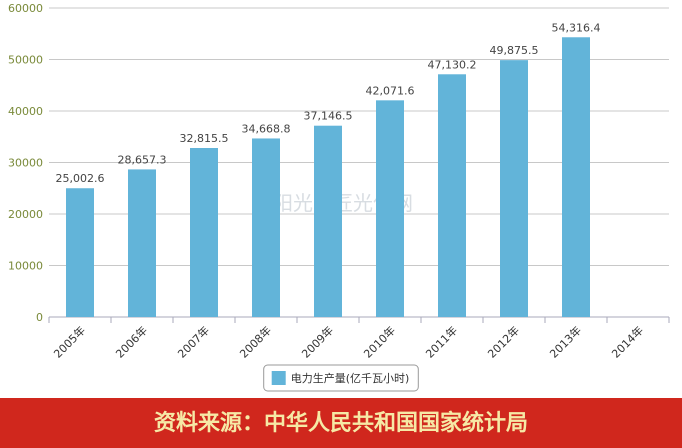 This screenshot has height=448, width=682. What do you see at coordinates (328, 116) in the screenshot?
I see `data-label: 37,146.5` at bounding box center [328, 116].